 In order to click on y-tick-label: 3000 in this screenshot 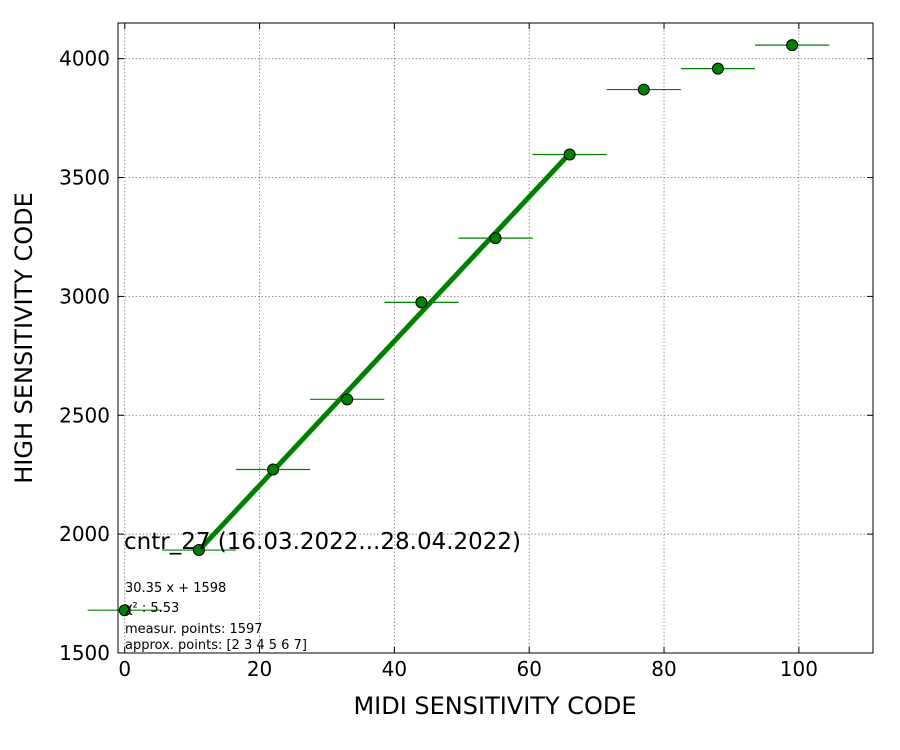, I will do `click(84, 296)`.